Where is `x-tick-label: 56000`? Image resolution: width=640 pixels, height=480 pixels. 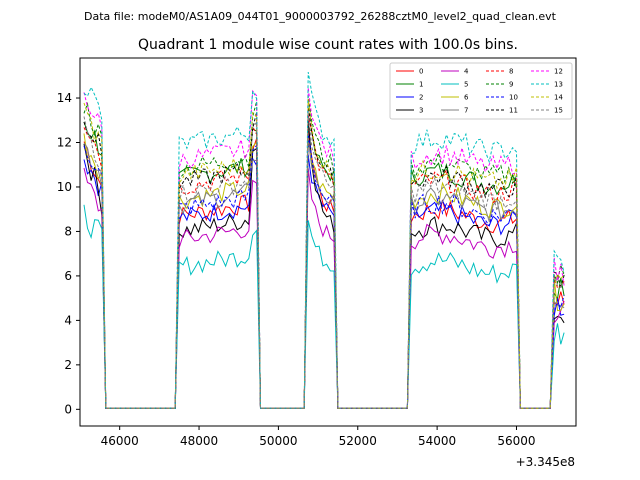 x-tick-label: 56000 is located at coordinates (516, 441).